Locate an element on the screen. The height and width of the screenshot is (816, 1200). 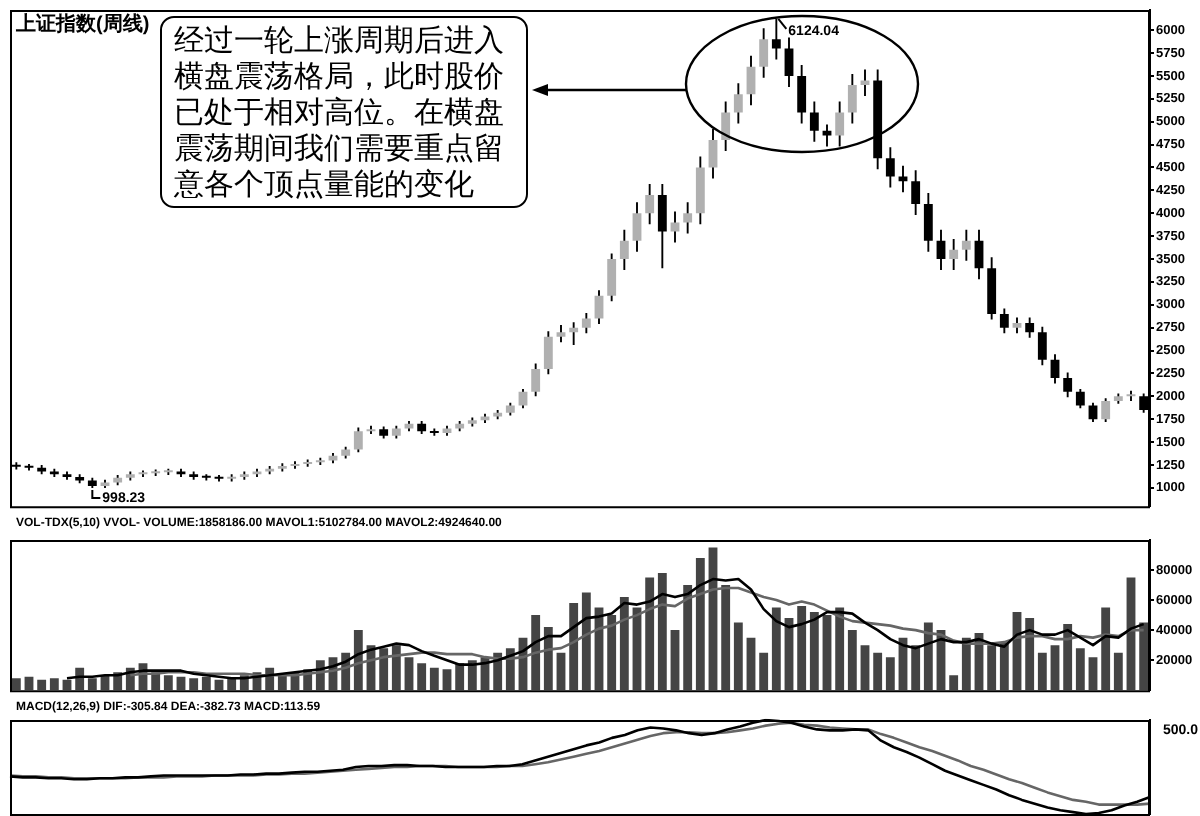
chart-title: 上证指数(周线) is located at coordinates (83, 25).